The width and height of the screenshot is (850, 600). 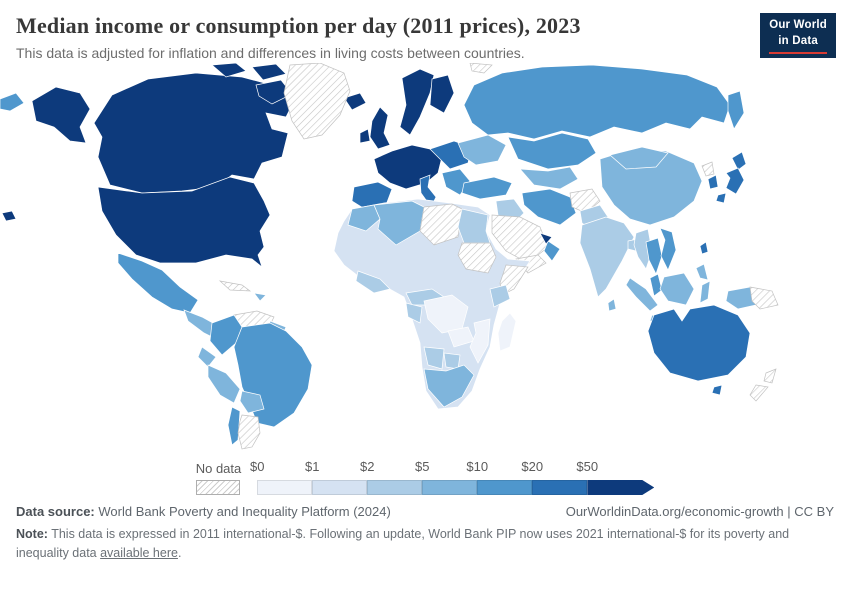 What do you see at coordinates (285, 487) in the screenshot?
I see `legend-bin-$0-$1` at bounding box center [285, 487].